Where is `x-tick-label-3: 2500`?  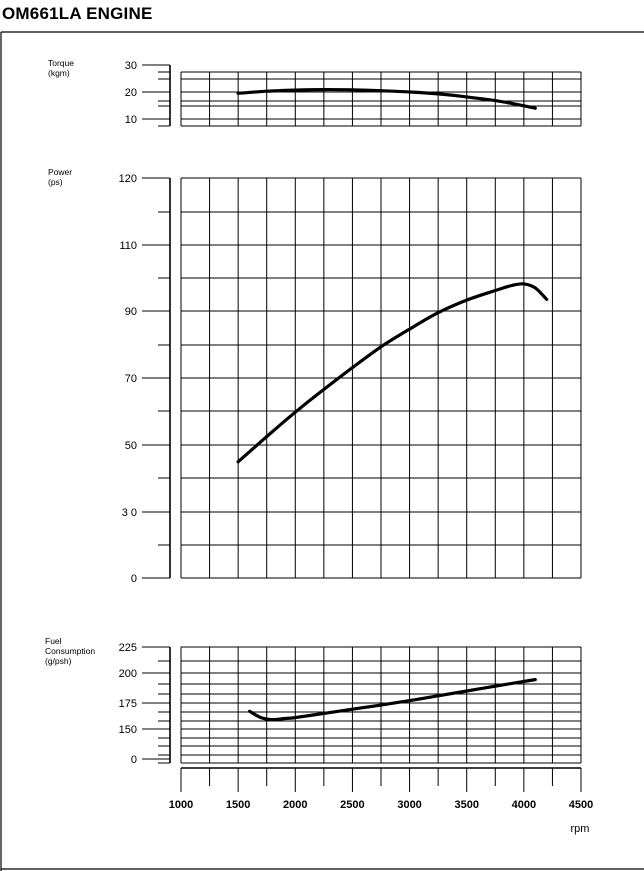
x-tick-label-3: 2500 is located at coordinates (352, 805).